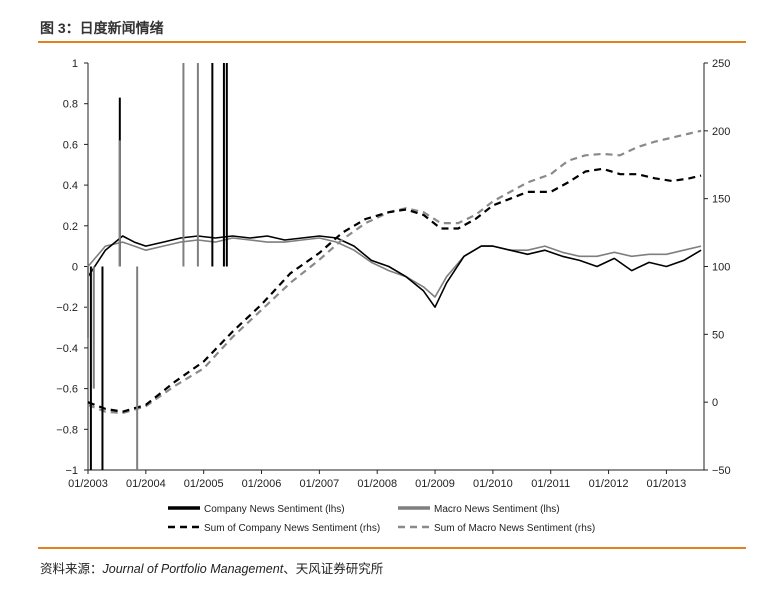 This screenshot has height=593, width=774. What do you see at coordinates (67, 349) in the screenshot?
I see `left-tick-label: −0.4` at bounding box center [67, 349].